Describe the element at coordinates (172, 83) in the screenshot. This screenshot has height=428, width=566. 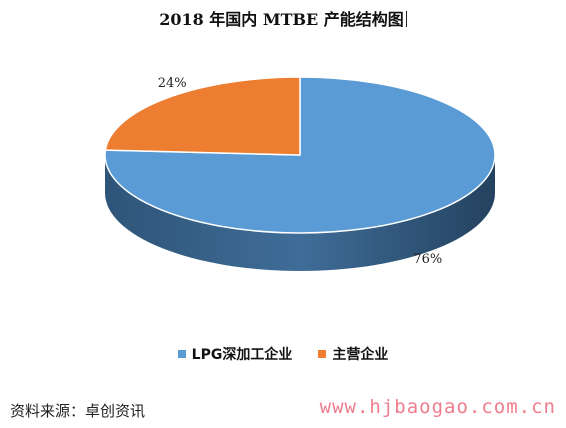
I see `pie-label-1: 24%` at that location.